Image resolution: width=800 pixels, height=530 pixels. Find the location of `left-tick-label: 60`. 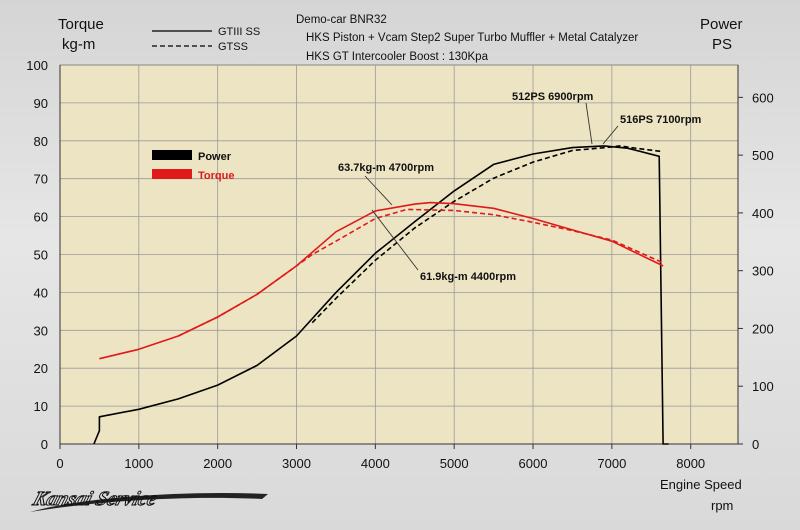

left-tick-label: 60 is located at coordinates (41, 217).